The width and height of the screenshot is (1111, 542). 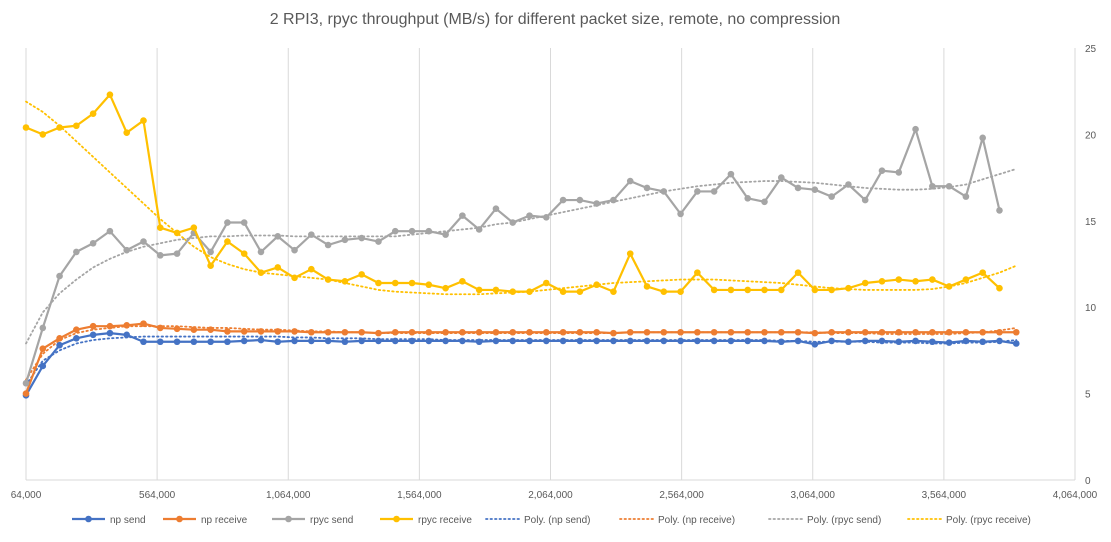 What do you see at coordinates (1091, 135) in the screenshot?
I see `y-tick-label: 20` at bounding box center [1091, 135].